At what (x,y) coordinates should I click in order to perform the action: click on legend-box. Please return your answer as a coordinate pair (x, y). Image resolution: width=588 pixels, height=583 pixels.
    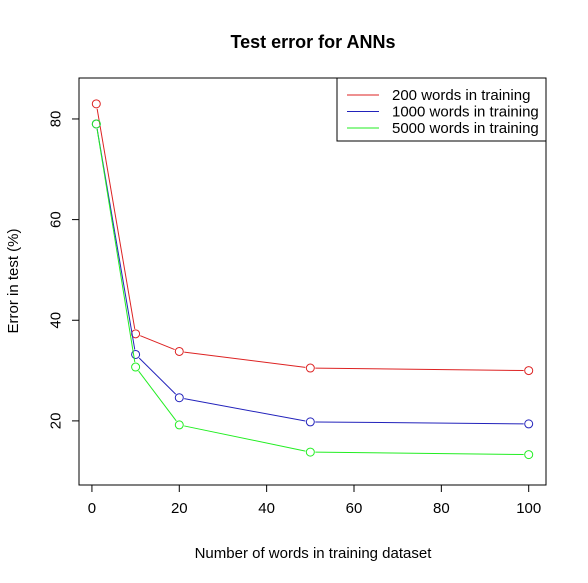
    Looking at the image, I should click on (441, 109).